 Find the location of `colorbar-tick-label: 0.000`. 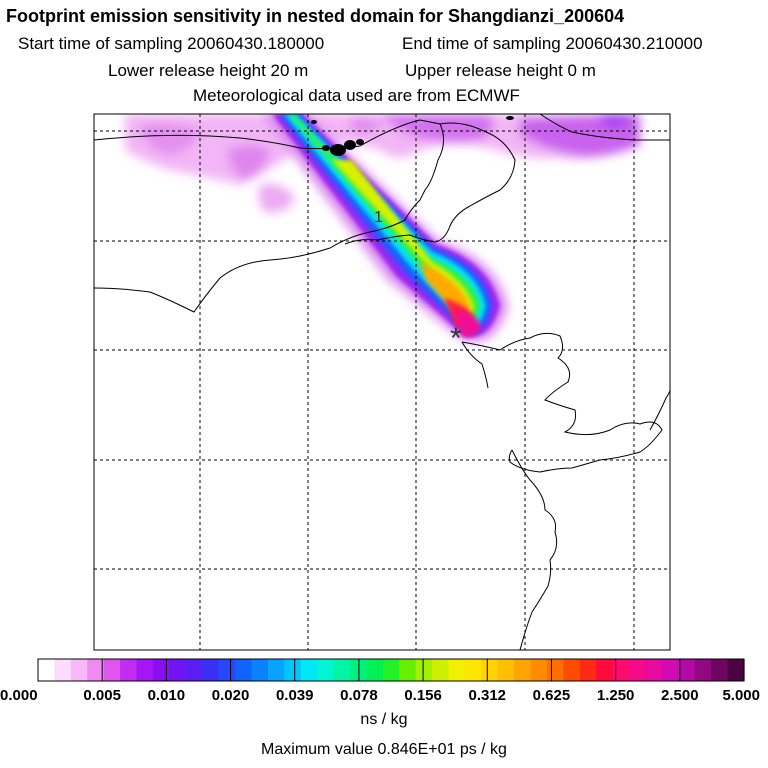

colorbar-tick-label: 0.000 is located at coordinates (19, 695).